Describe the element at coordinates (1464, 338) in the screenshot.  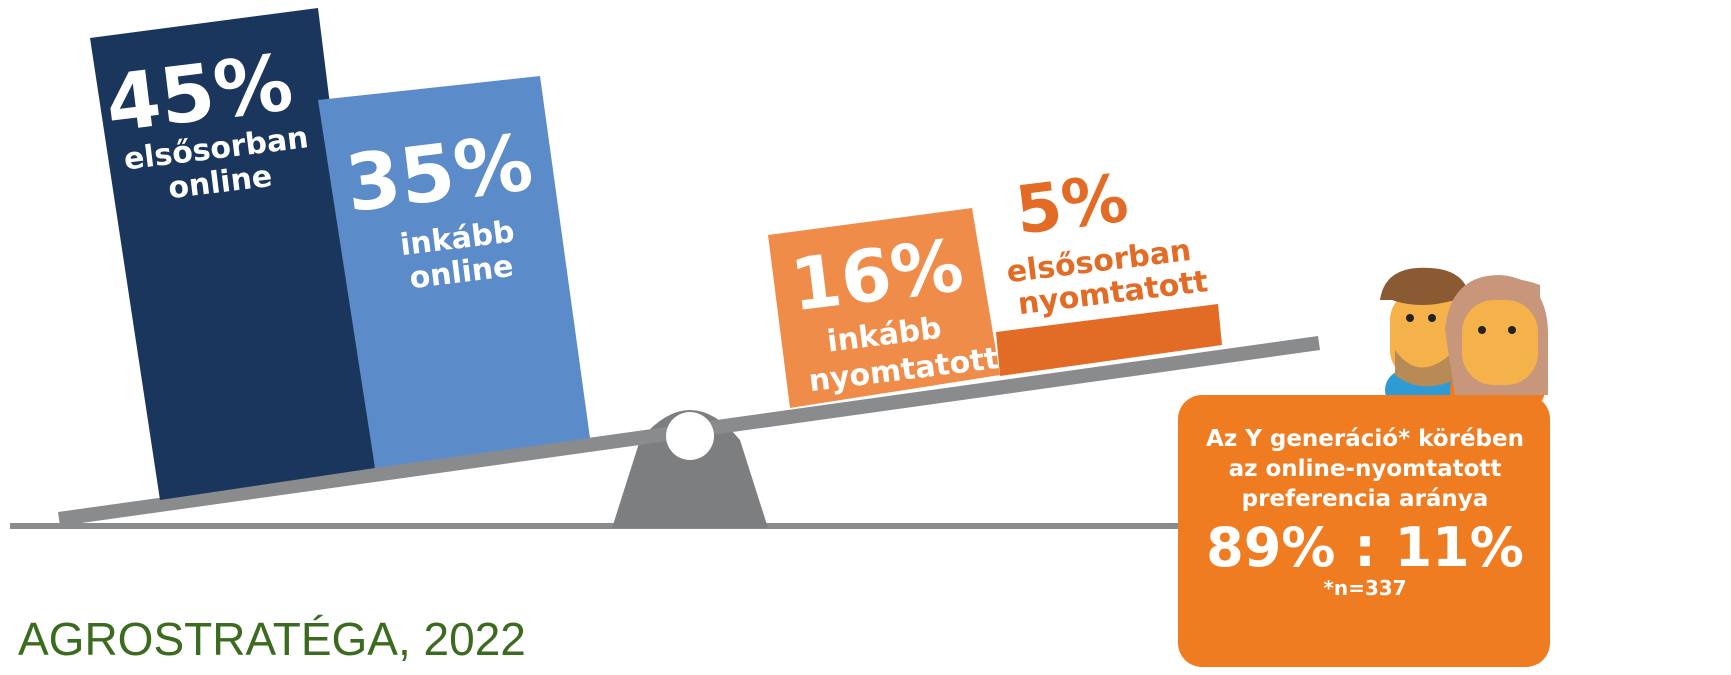
I see `people-icon` at that location.